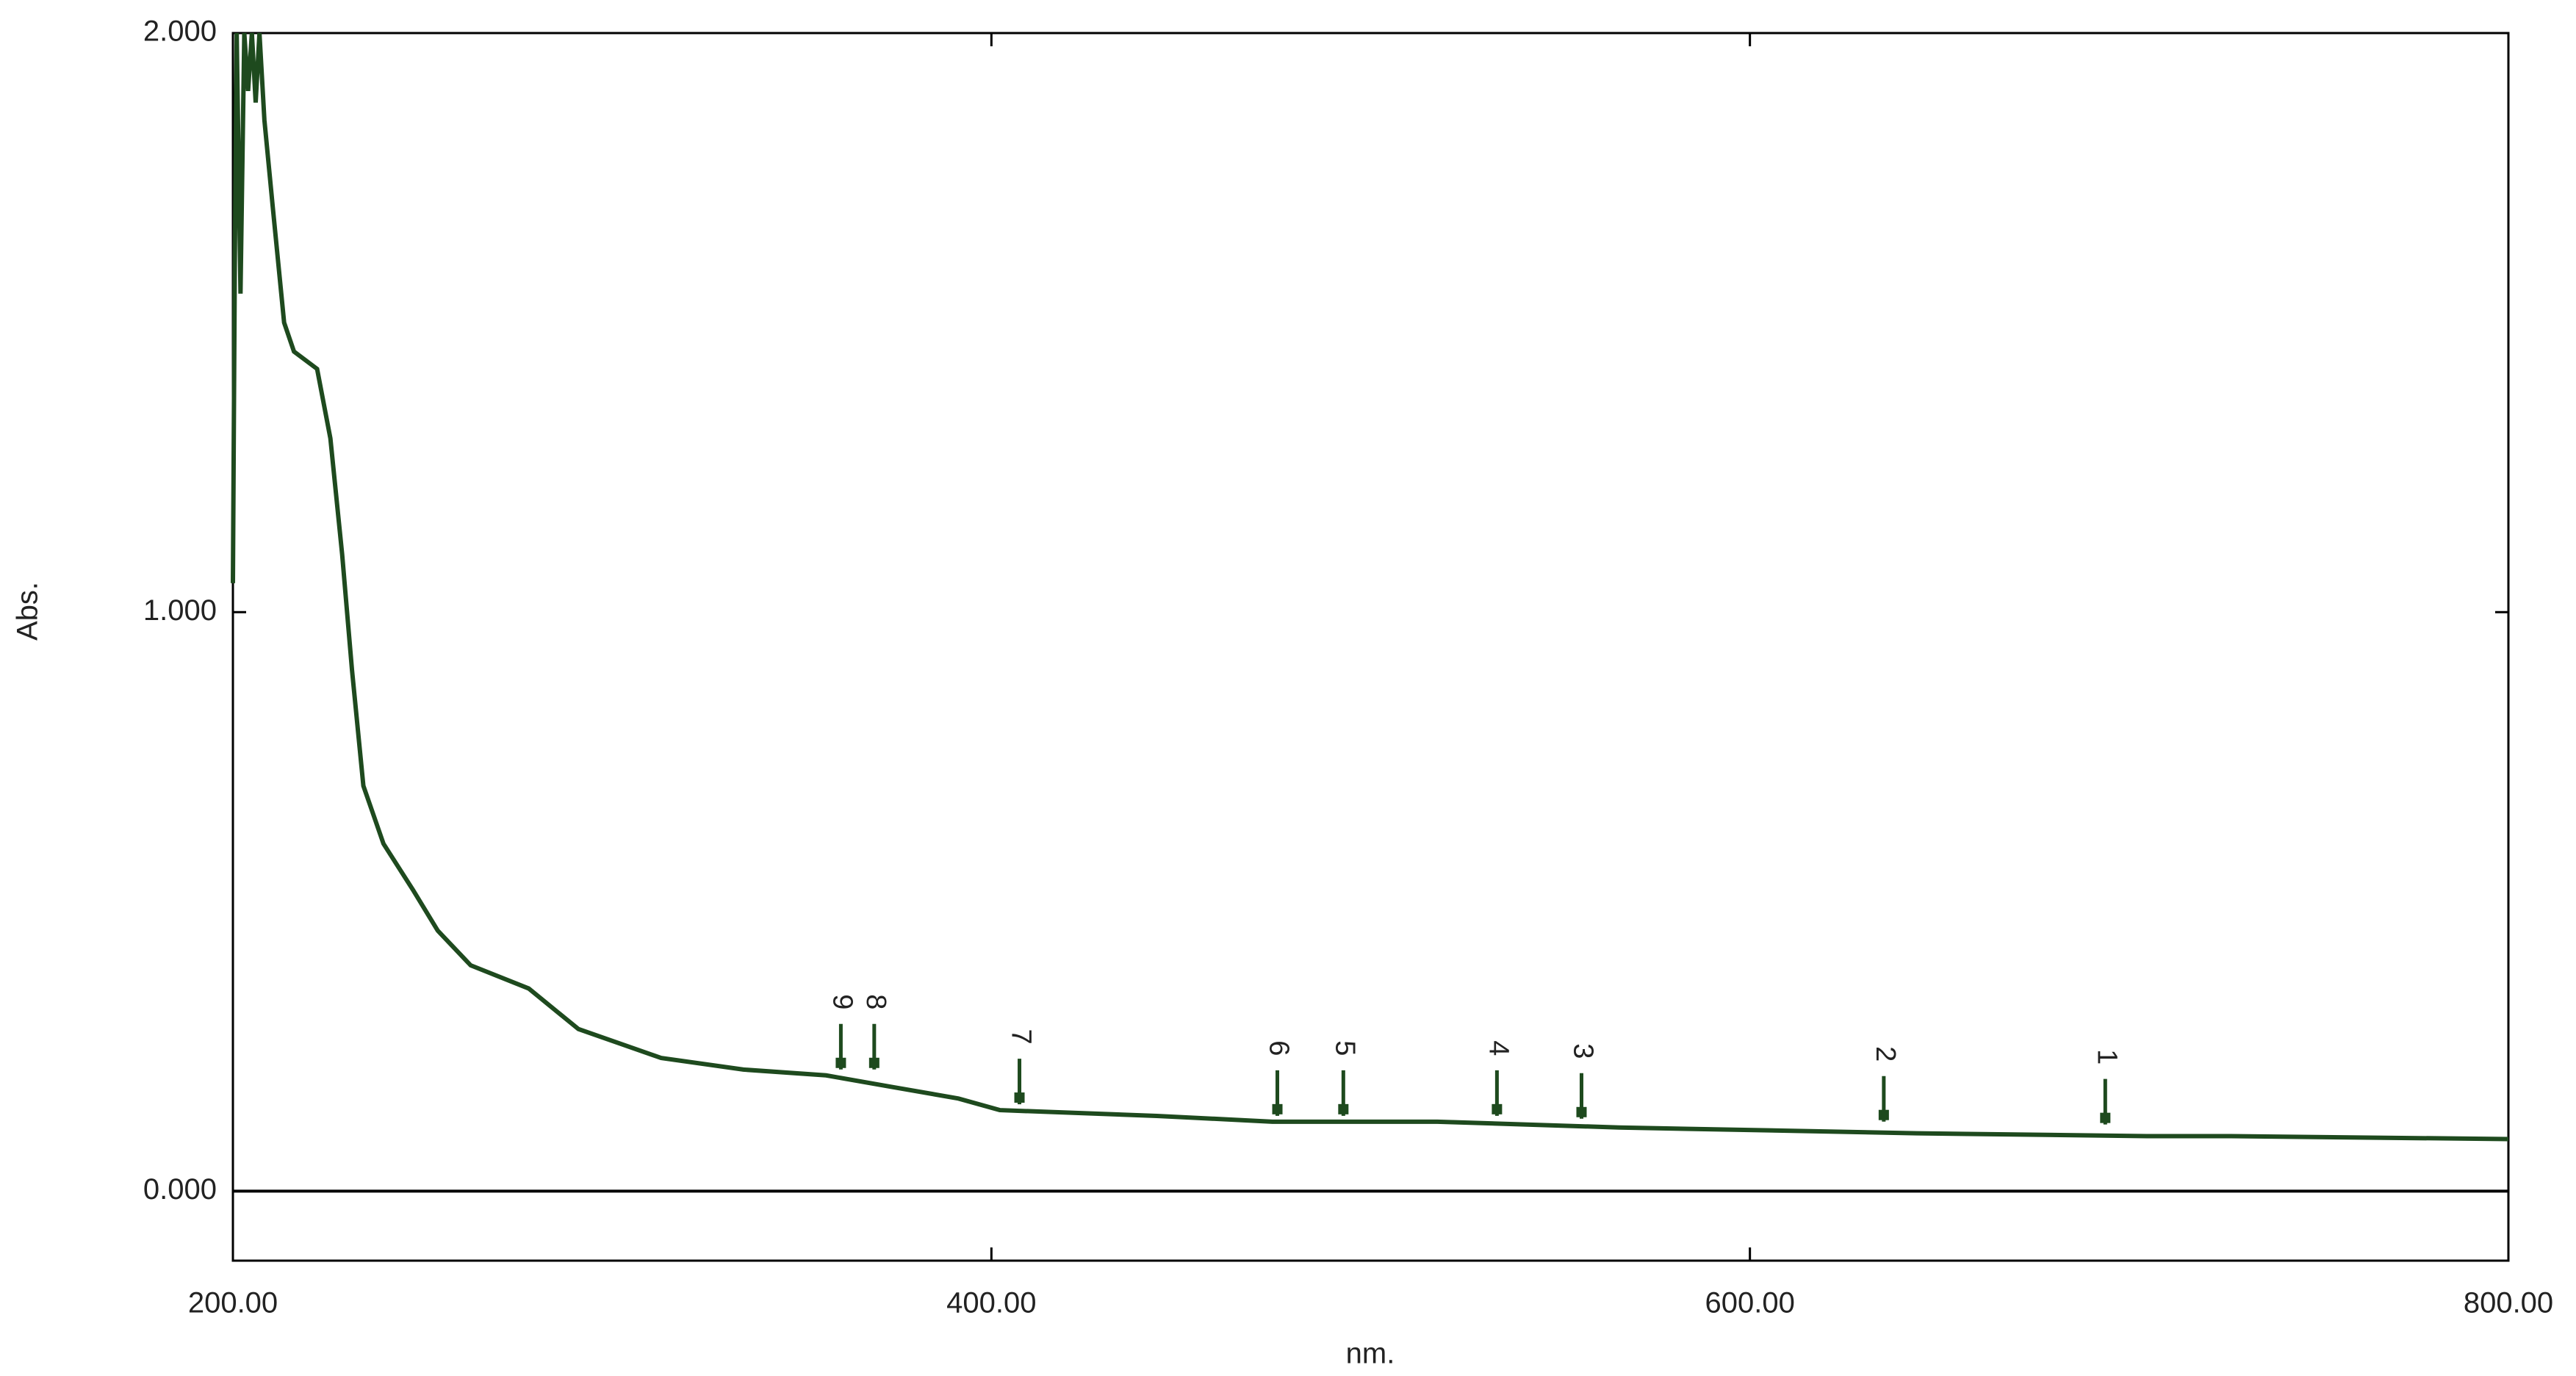 The height and width of the screenshot is (1376, 2576). What do you see at coordinates (233, 1303) in the screenshot?
I see `x-tick-label: 200.00` at bounding box center [233, 1303].